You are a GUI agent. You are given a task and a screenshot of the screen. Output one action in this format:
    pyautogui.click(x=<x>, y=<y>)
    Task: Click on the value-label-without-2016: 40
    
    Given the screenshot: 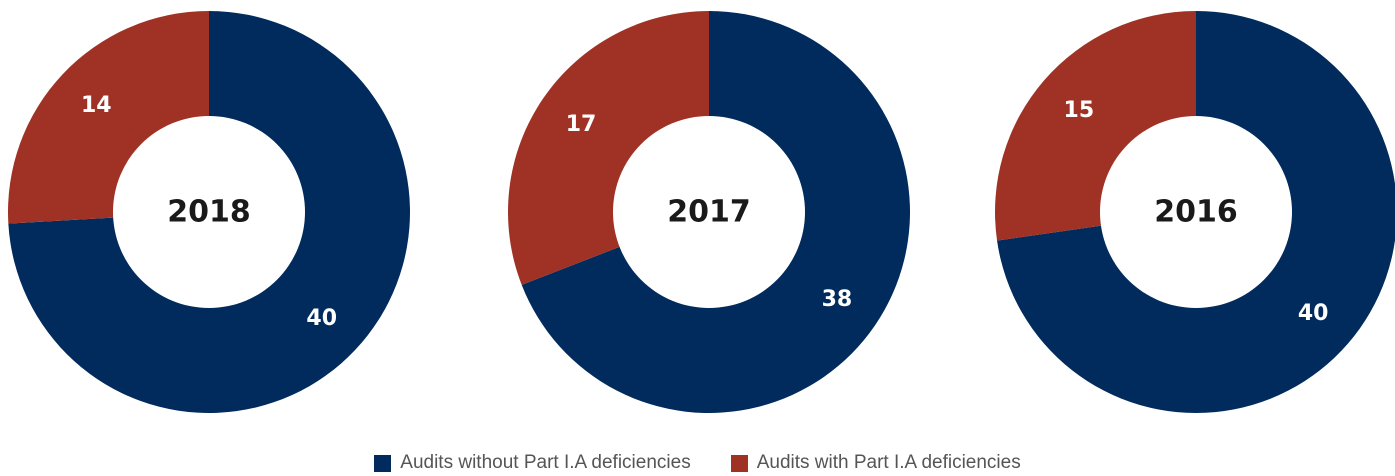 What is the action you would take?
    pyautogui.click(x=1313, y=313)
    